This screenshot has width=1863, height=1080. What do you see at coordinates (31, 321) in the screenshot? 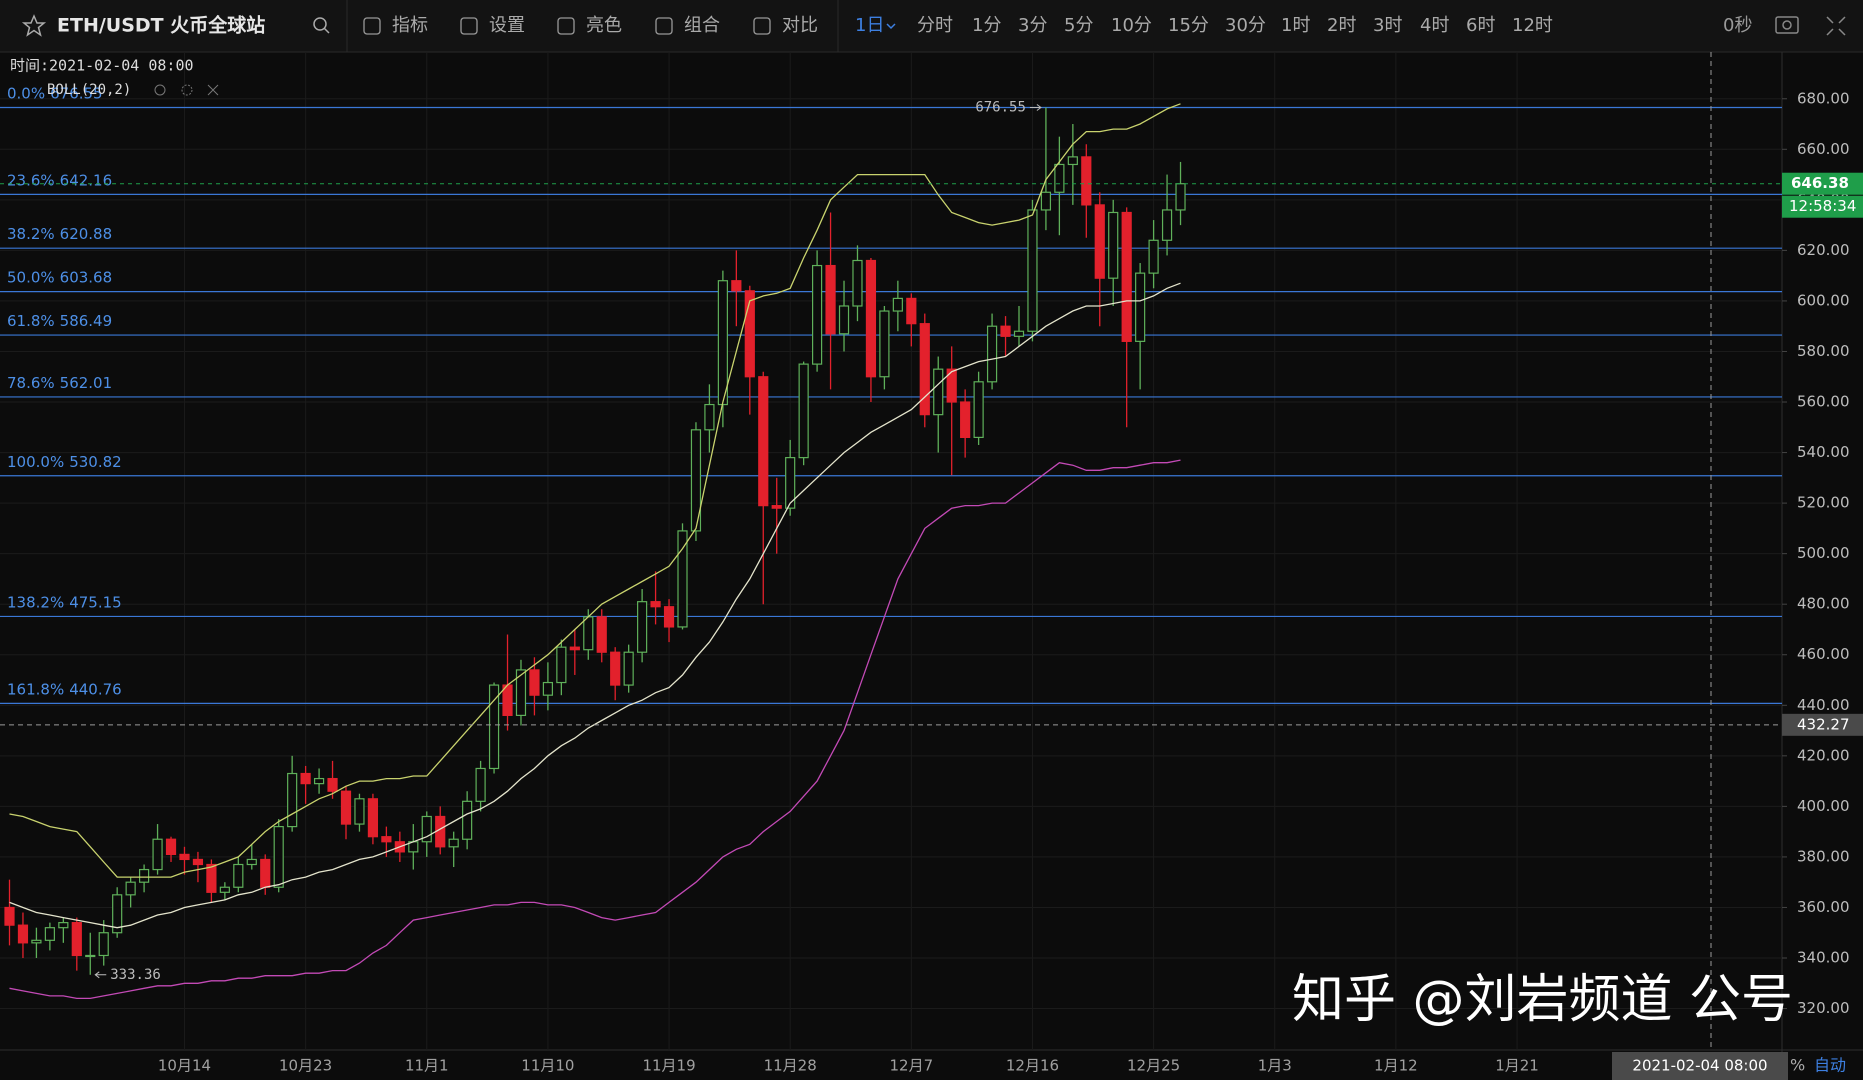
I see `fib-ratio: 61.8%` at bounding box center [31, 321].